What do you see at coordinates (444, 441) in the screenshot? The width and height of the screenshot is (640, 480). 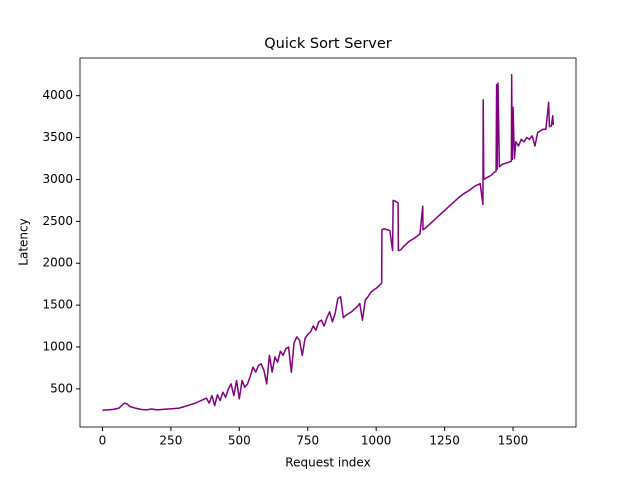 I see `x-tick-label: 1250` at bounding box center [444, 441].